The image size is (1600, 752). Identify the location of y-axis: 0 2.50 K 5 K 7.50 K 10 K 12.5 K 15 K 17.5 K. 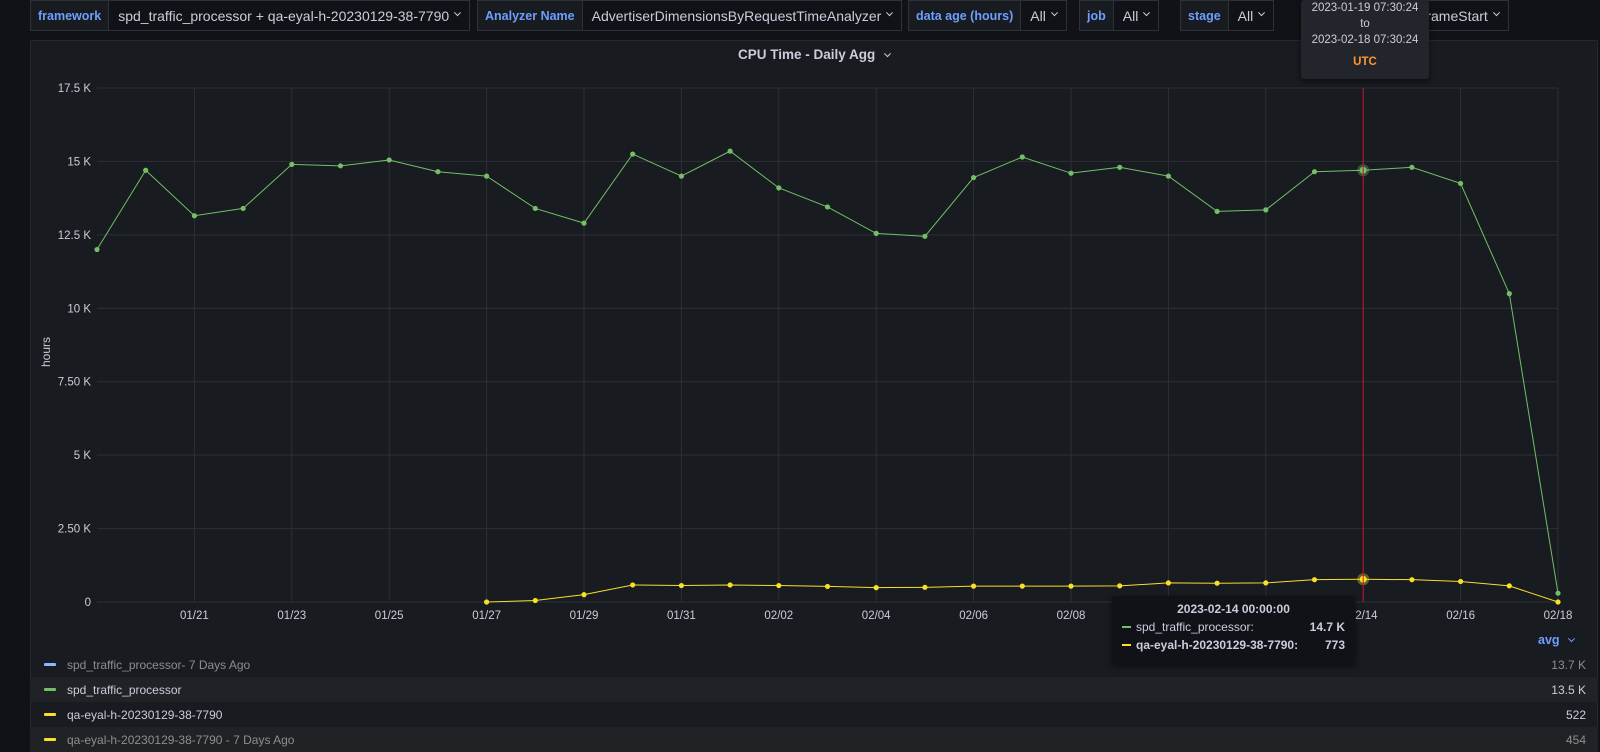
(75, 346).